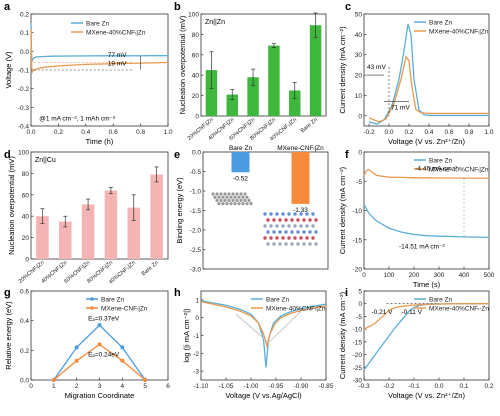  I want to click on y-tick-label: 60, so click(196, 55).